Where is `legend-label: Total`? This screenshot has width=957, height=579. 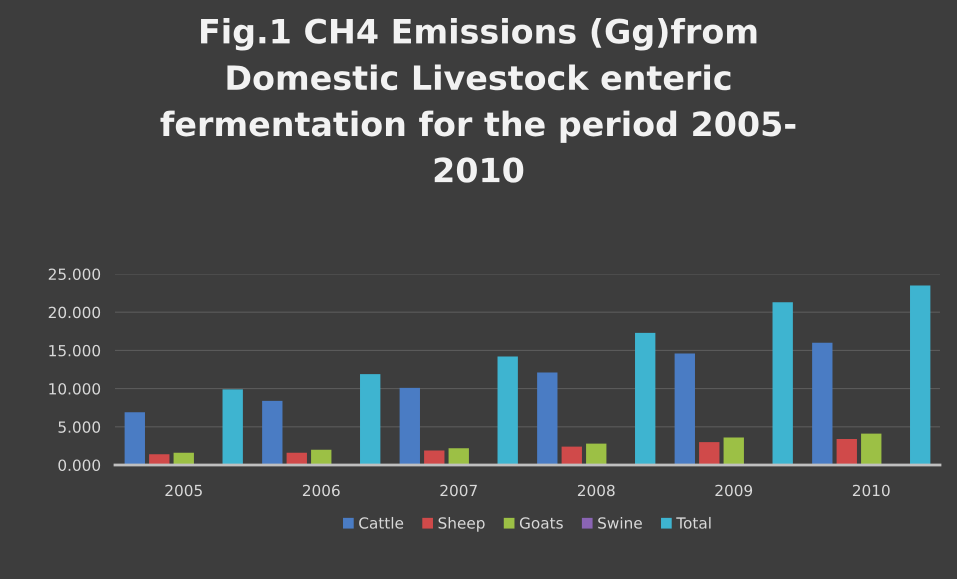
legend-label: Total is located at coordinates (693, 522).